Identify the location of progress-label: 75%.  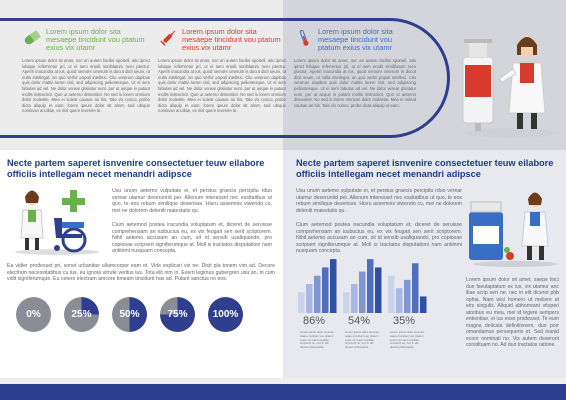
(177, 314).